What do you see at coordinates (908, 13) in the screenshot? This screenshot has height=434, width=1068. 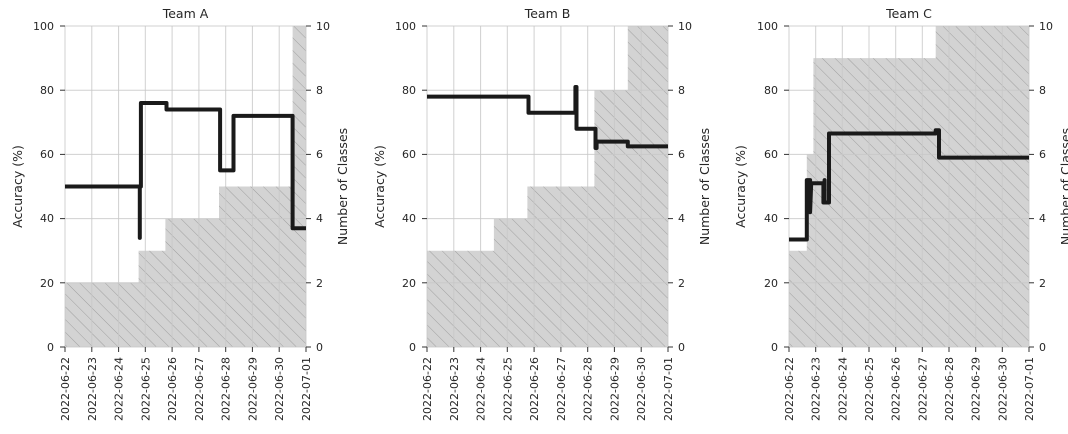 I see `panel-title: Team C` at bounding box center [908, 13].